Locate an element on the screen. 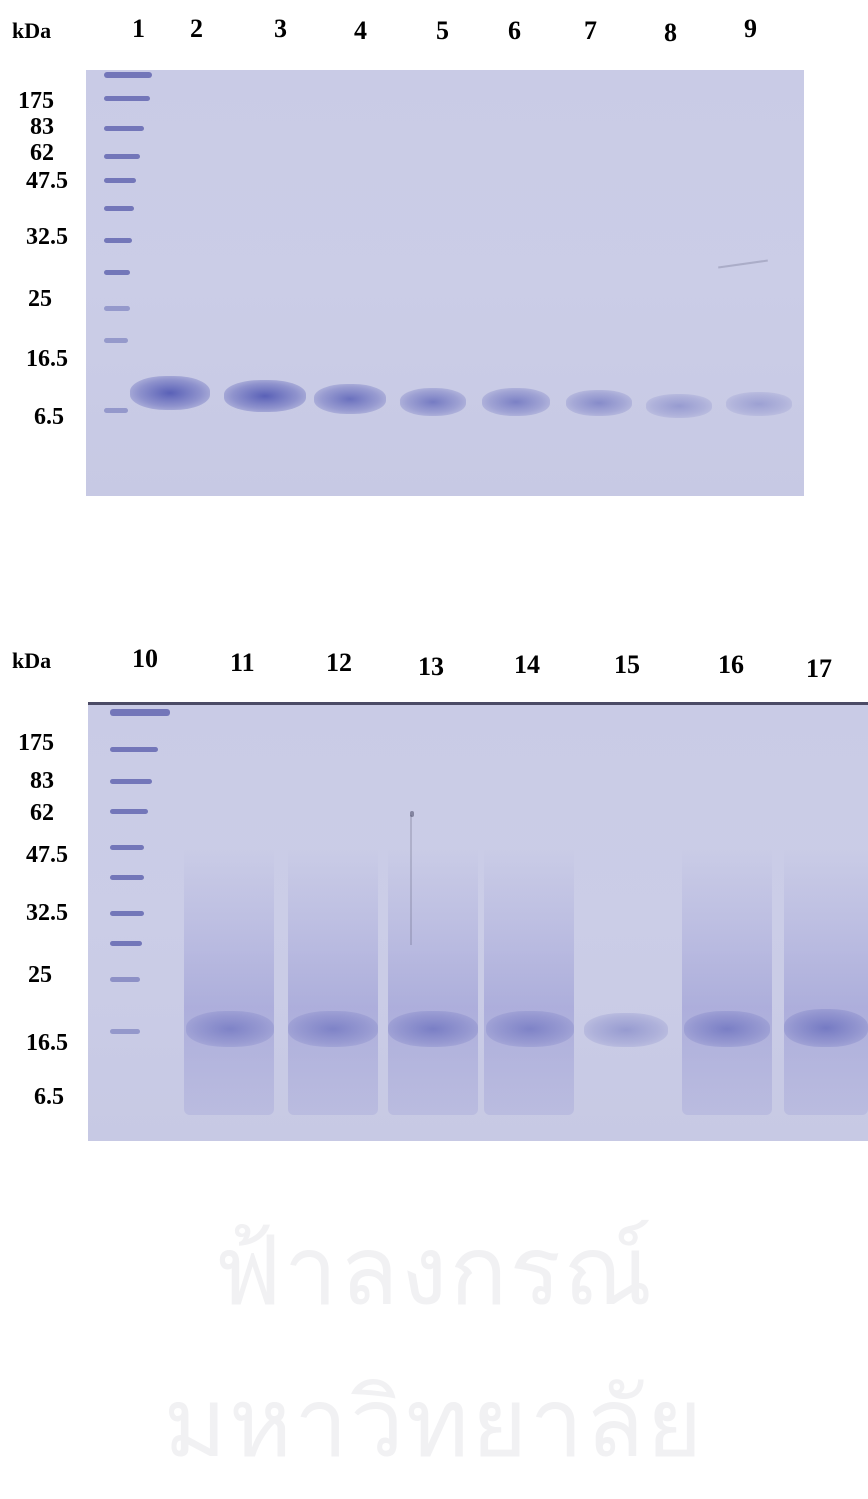 This screenshot has height=1499, width=868. top-lane-label-8: 8 is located at coordinates (670, 32).